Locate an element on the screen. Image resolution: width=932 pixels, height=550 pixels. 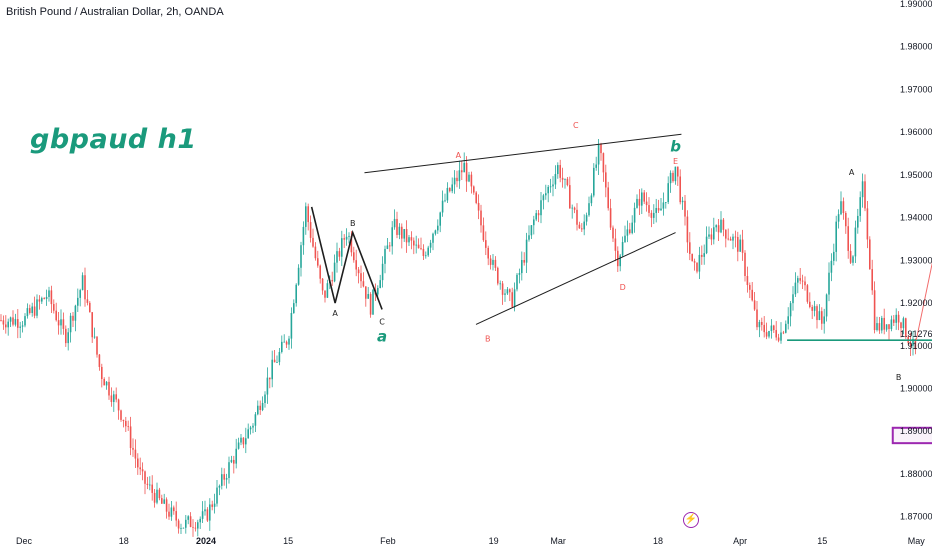
y-tick-label: 1.99000 is located at coordinates (916, 4).